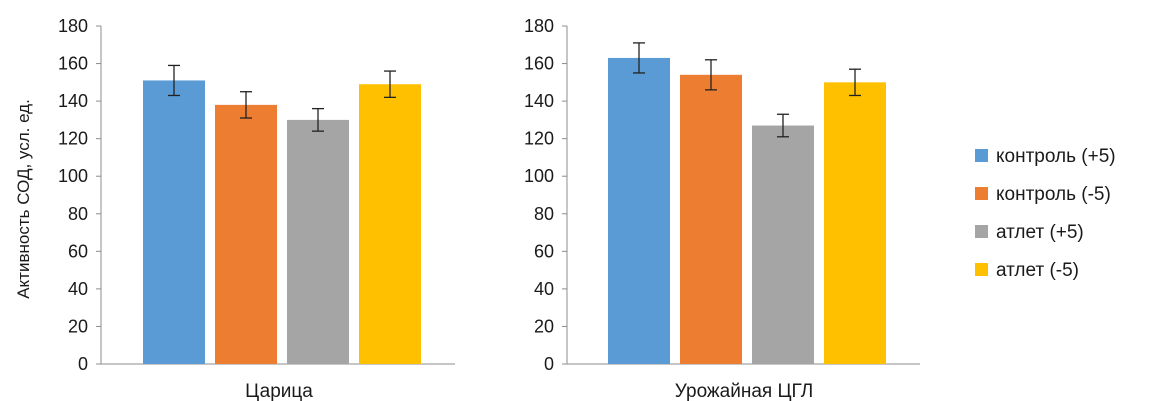  Describe the element at coordinates (23, 199) in the screenshot. I see `y-axis-label: Активность СОД, усл. ед.` at that location.